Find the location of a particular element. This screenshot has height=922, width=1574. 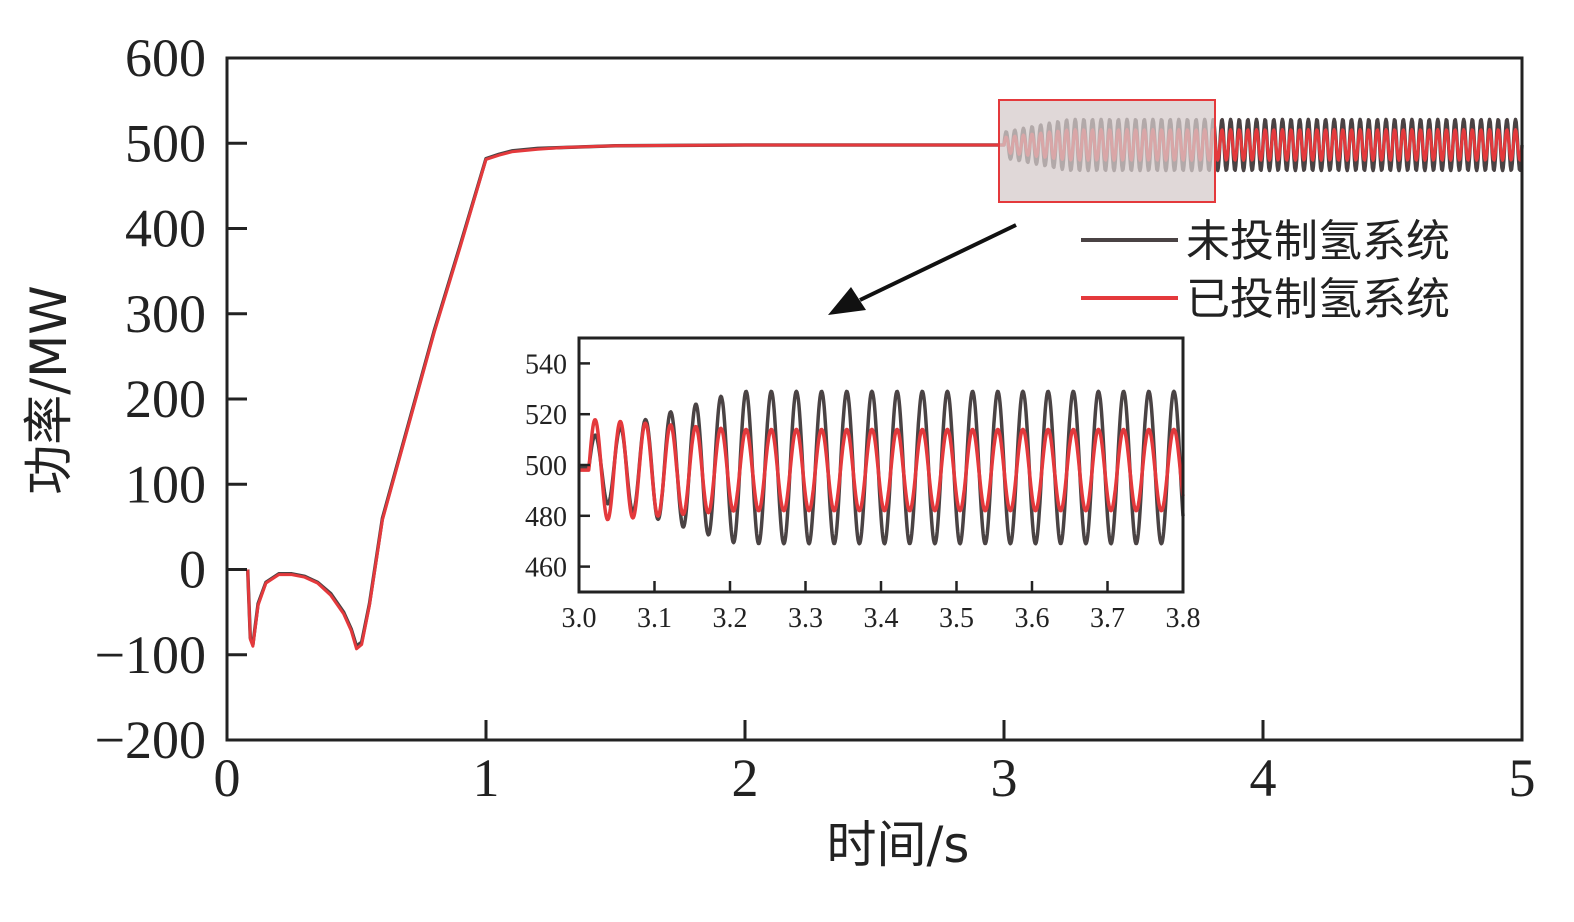

legend-label-red: 已投制氢系统 is located at coordinates (1318, 299).